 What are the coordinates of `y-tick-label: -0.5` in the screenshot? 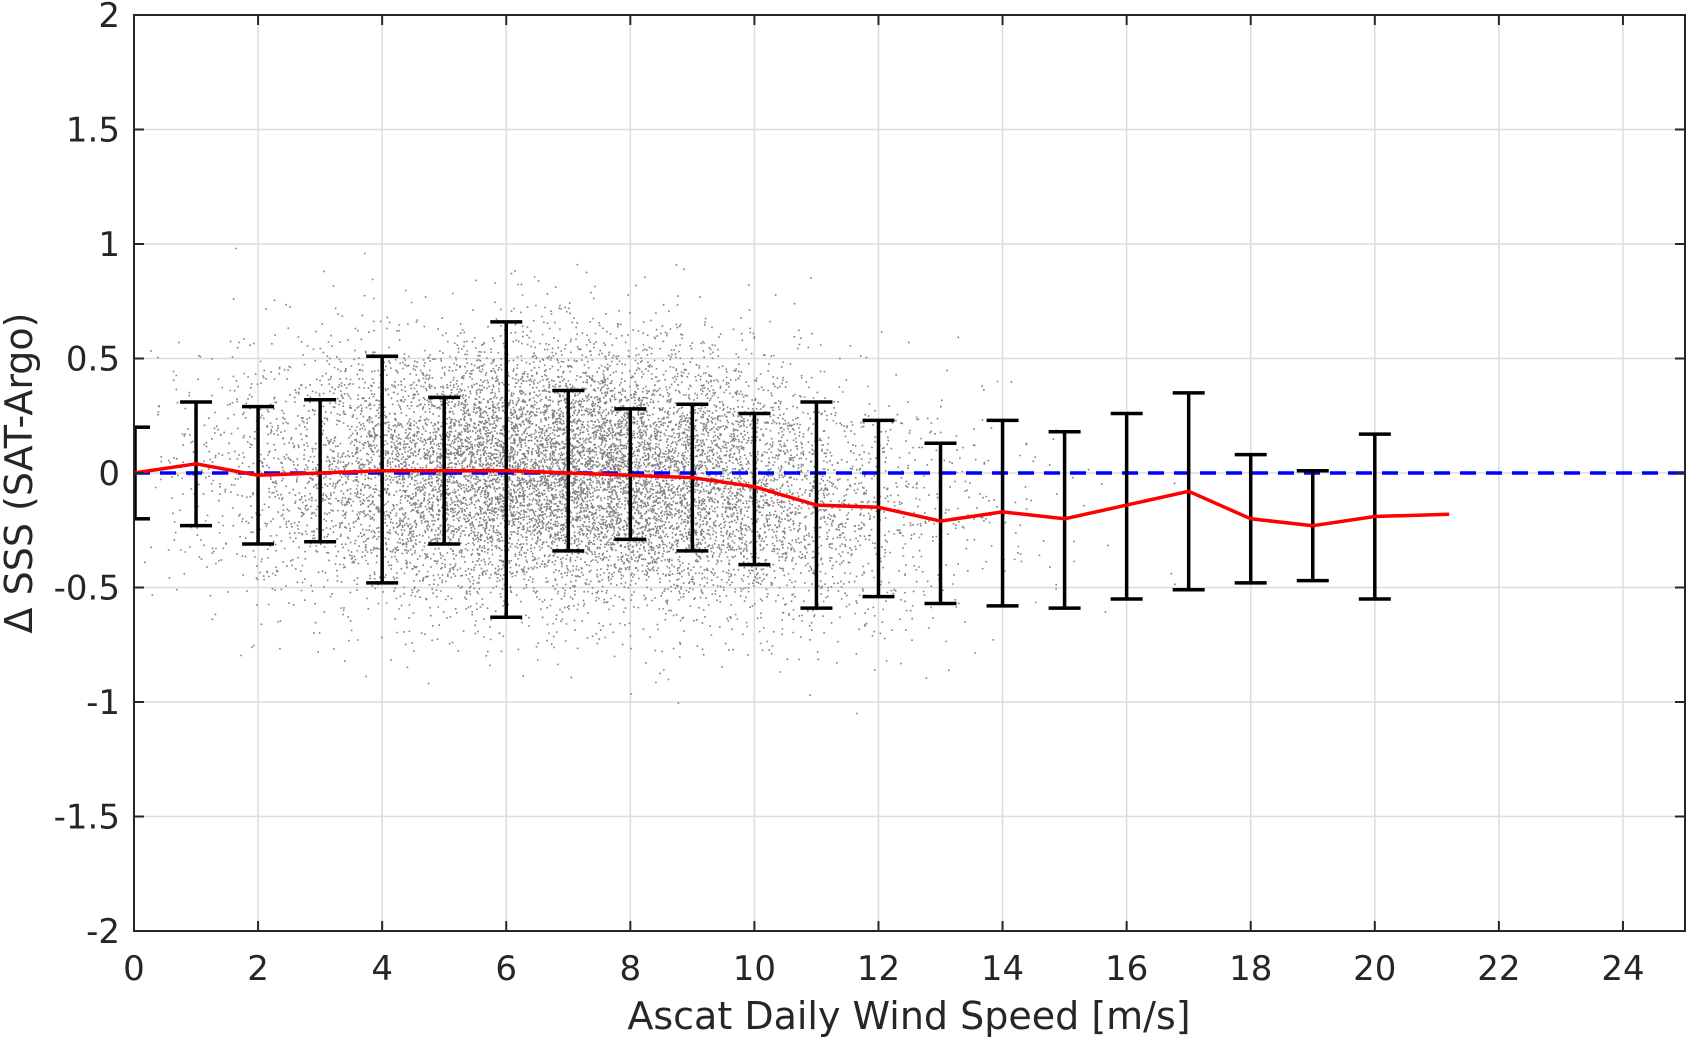 It's located at (87, 589).